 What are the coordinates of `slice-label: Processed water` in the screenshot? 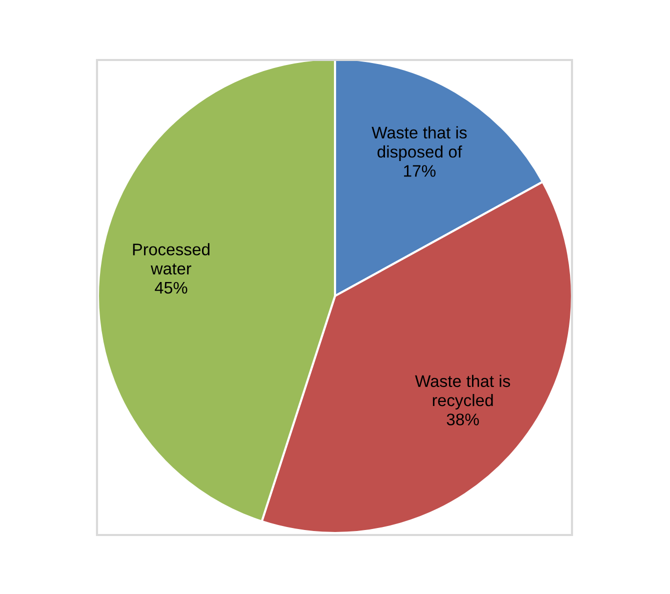 It's located at (171, 259).